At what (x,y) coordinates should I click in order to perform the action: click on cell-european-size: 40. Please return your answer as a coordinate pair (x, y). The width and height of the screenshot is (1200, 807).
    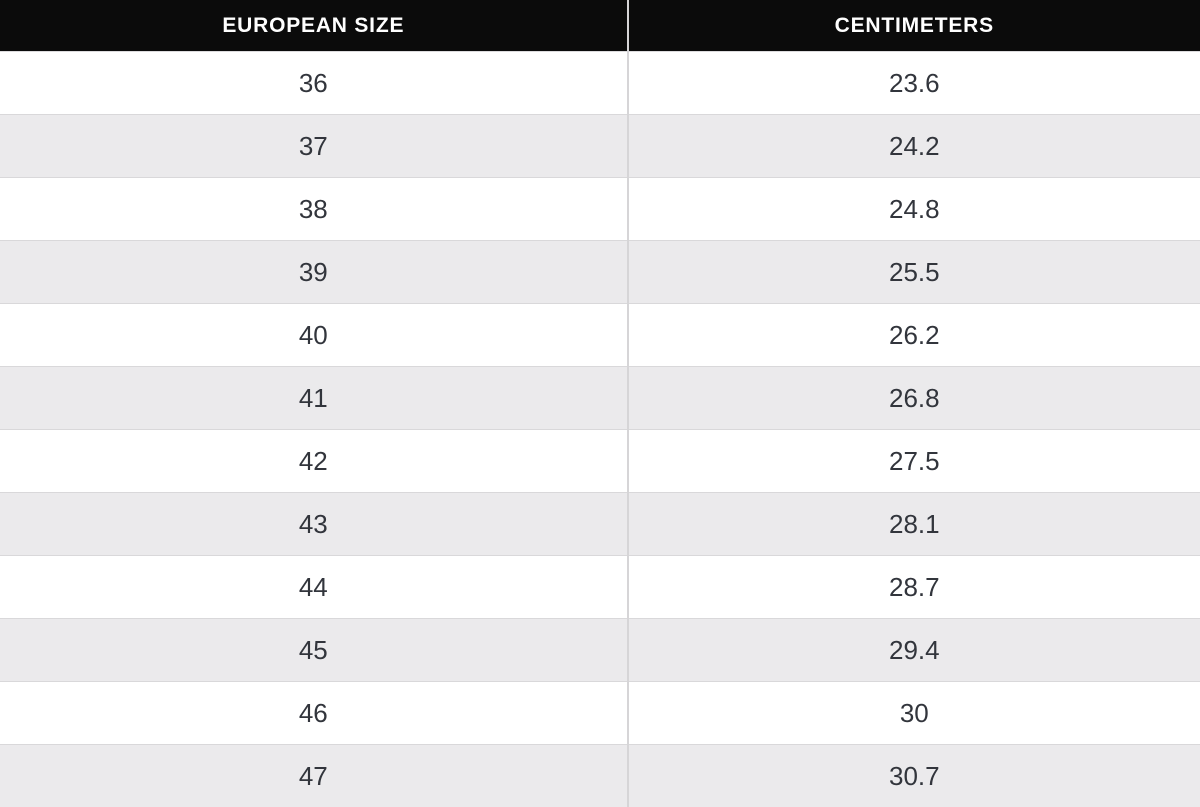
    Looking at the image, I should click on (314, 335).